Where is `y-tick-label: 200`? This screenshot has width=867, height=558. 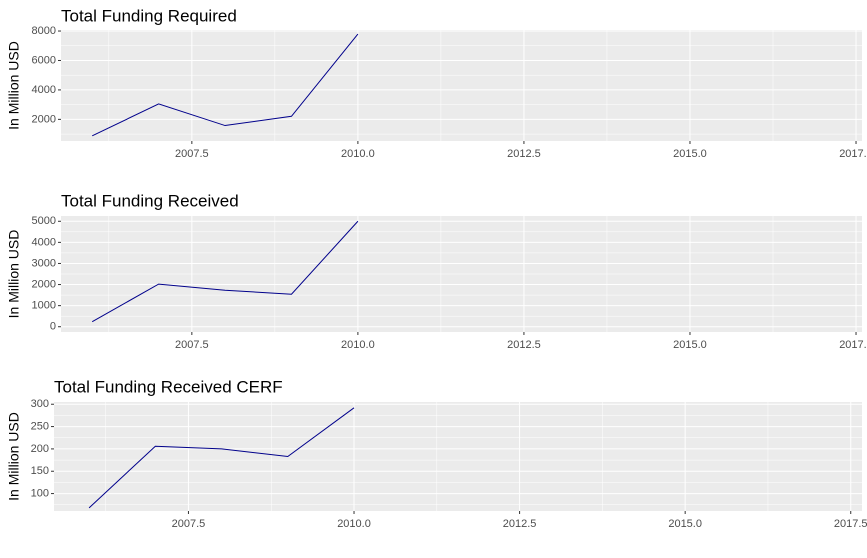
y-tick-label: 200 is located at coordinates (40, 449).